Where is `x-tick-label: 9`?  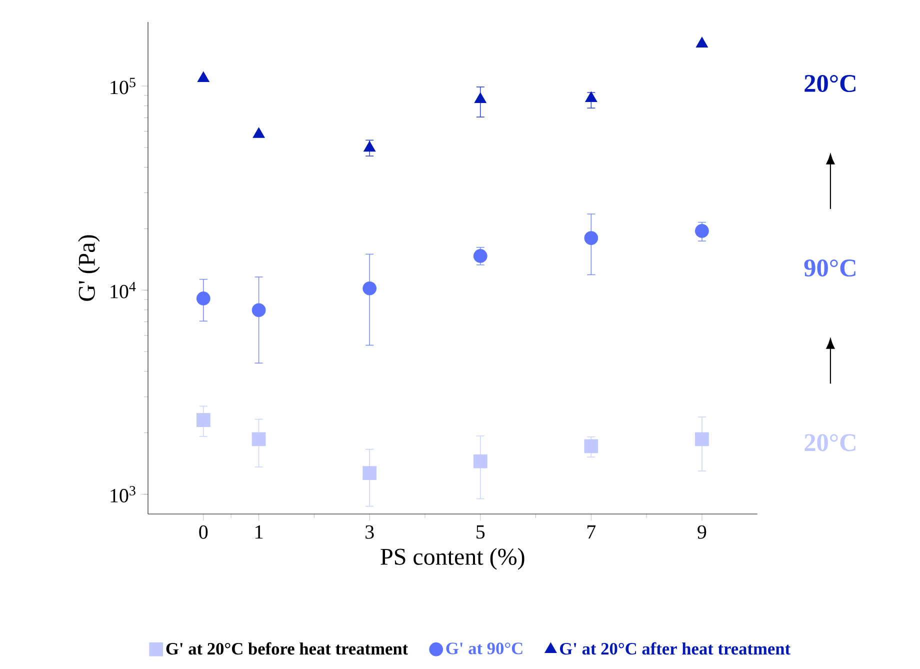 x-tick-label: 9 is located at coordinates (702, 532).